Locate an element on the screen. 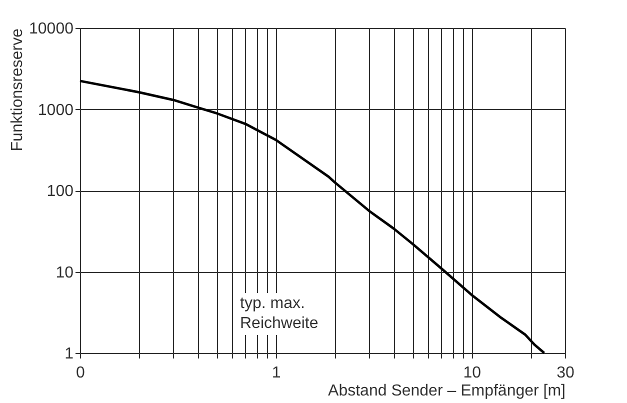 The height and width of the screenshot is (403, 627). x-tick-label: 30 is located at coordinates (565, 373).